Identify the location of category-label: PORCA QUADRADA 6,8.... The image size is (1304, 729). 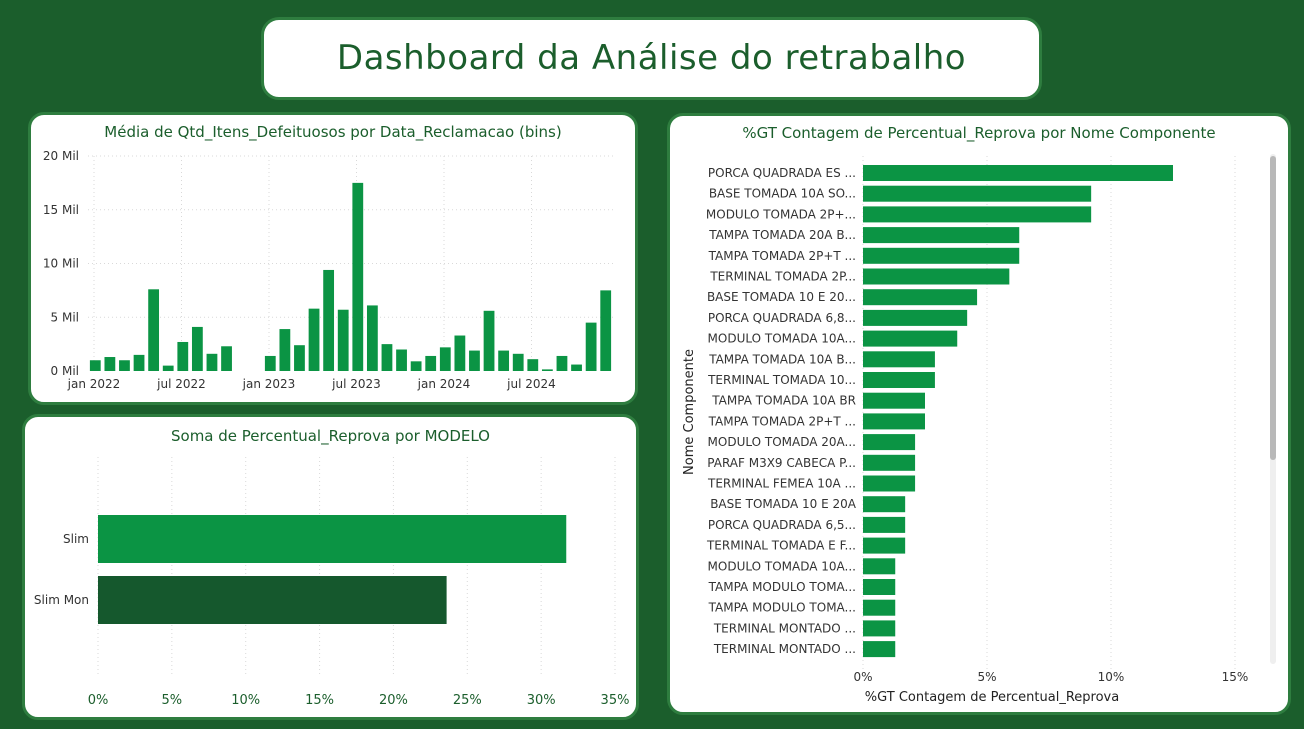
(782, 318).